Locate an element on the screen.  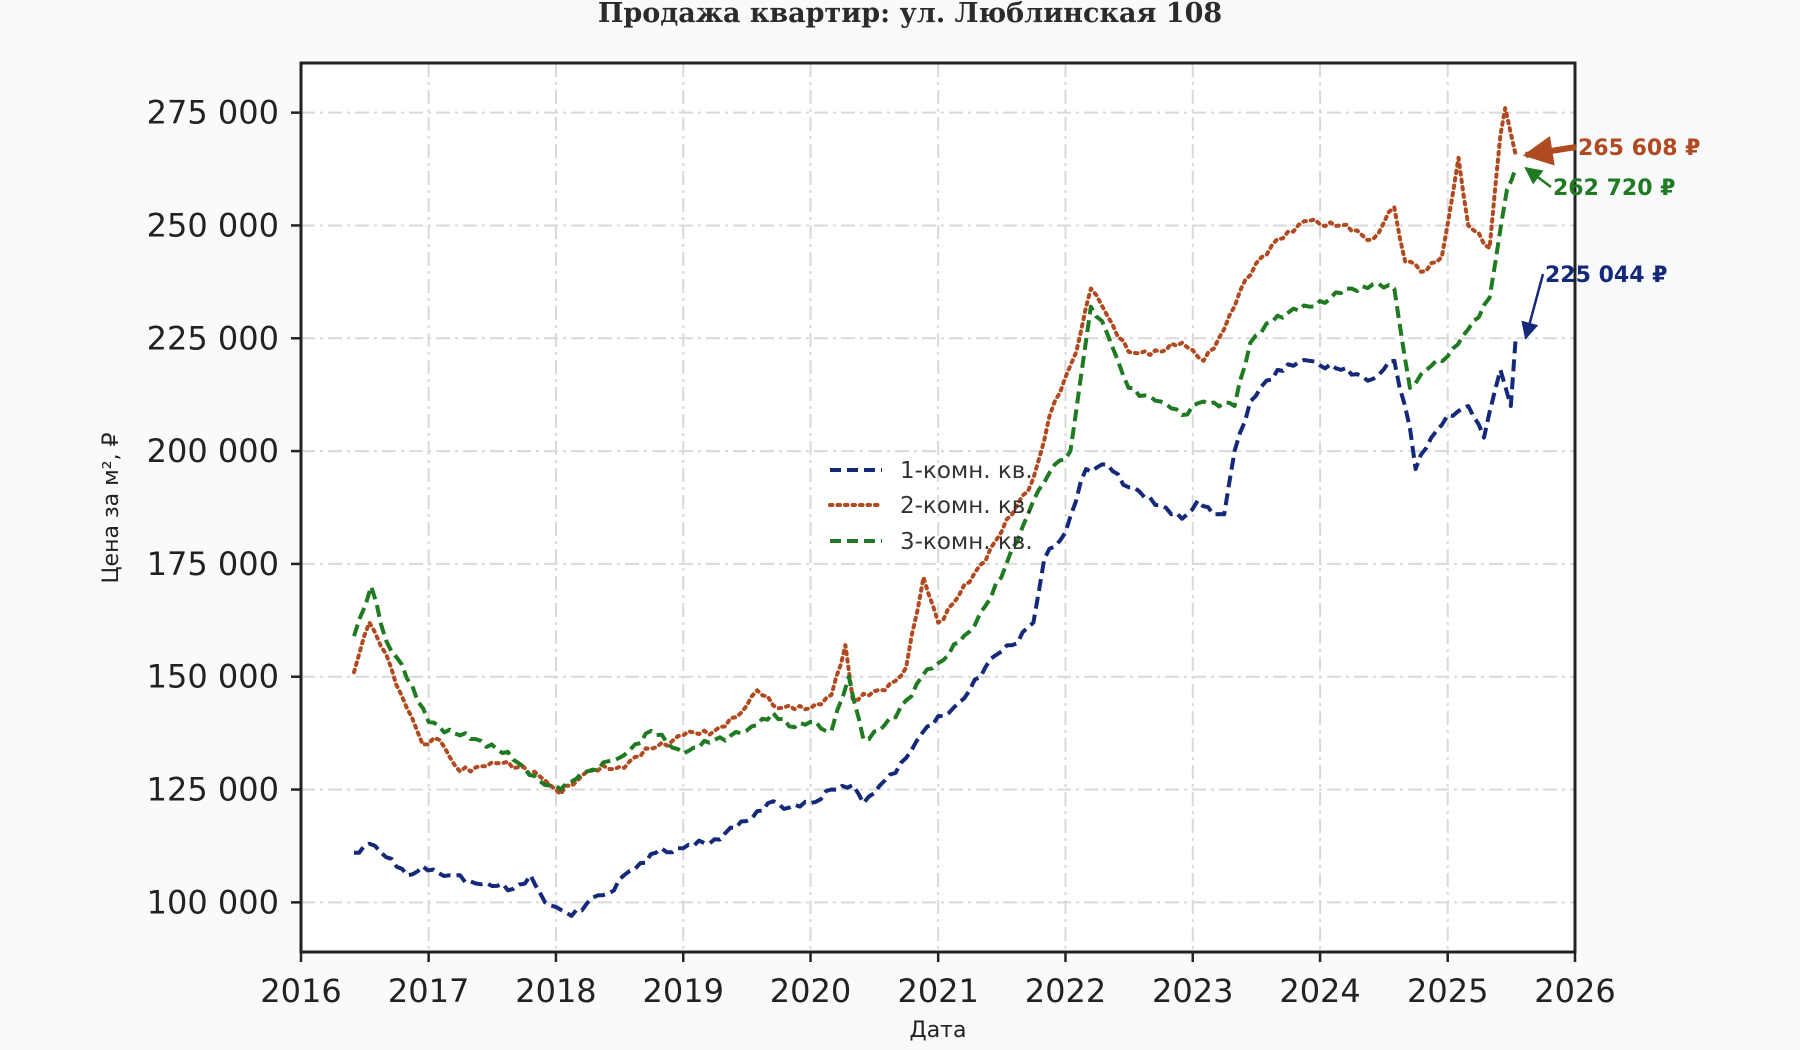
x-tick-label: 2026 is located at coordinates (1574, 991).